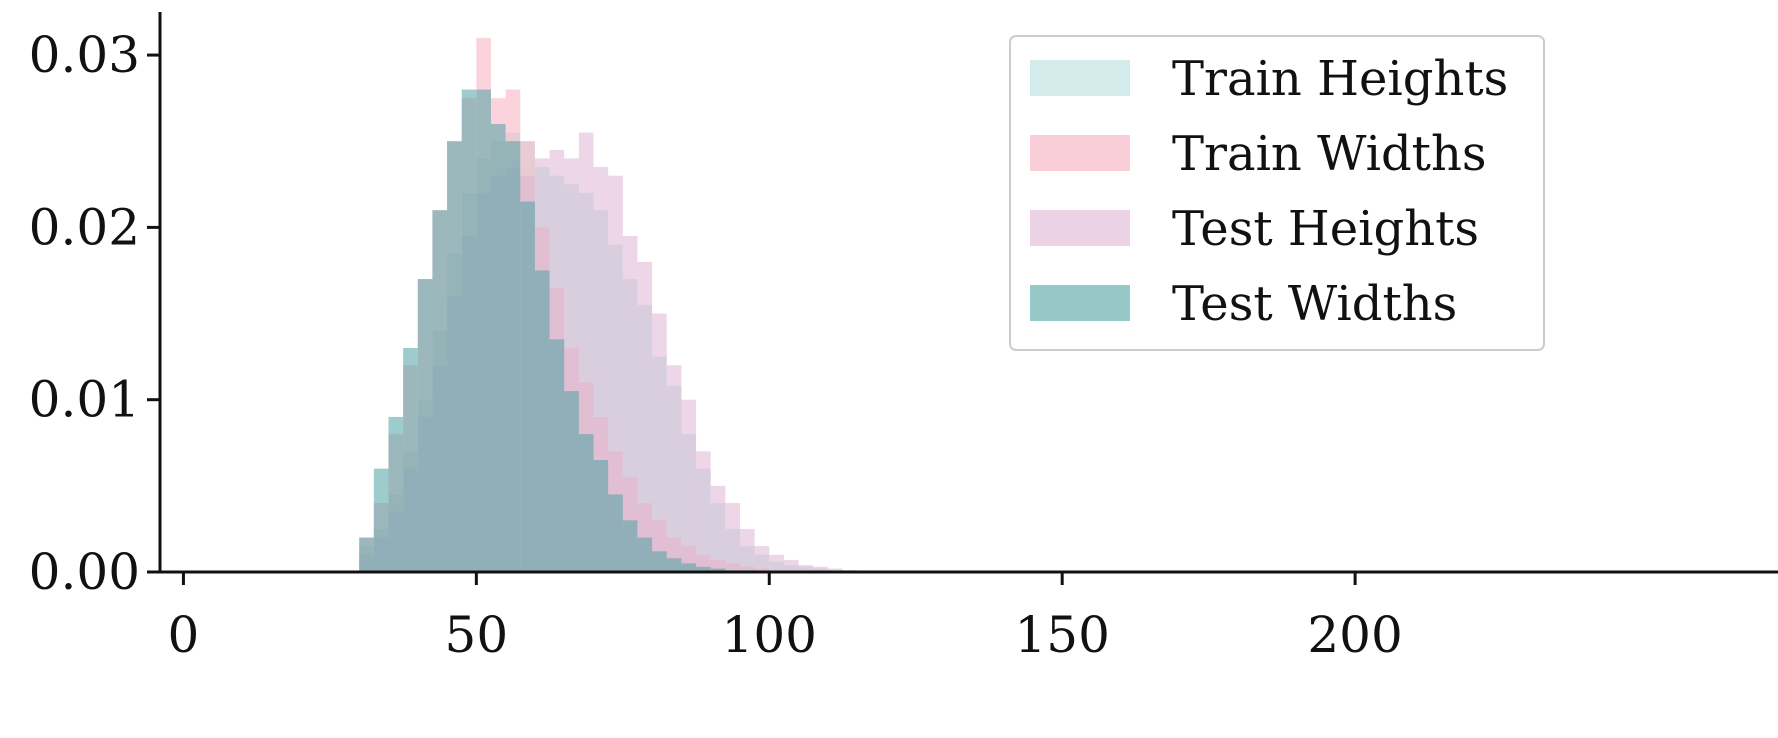 The image size is (1778, 738). I want to click on x-tick-label: 50, so click(477, 635).